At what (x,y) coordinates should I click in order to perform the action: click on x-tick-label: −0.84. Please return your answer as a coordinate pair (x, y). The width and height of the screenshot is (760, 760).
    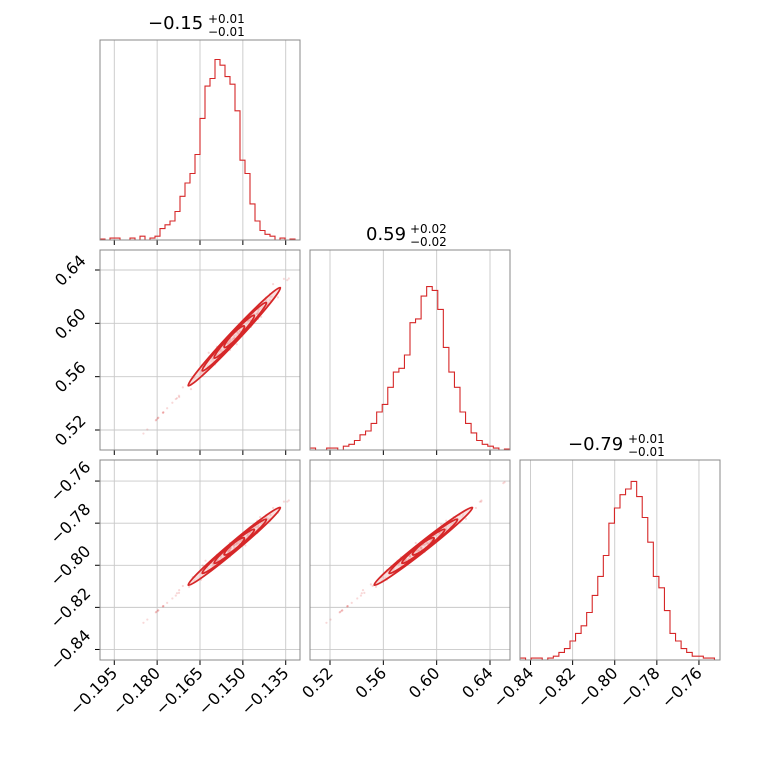
    Looking at the image, I should click on (513, 687).